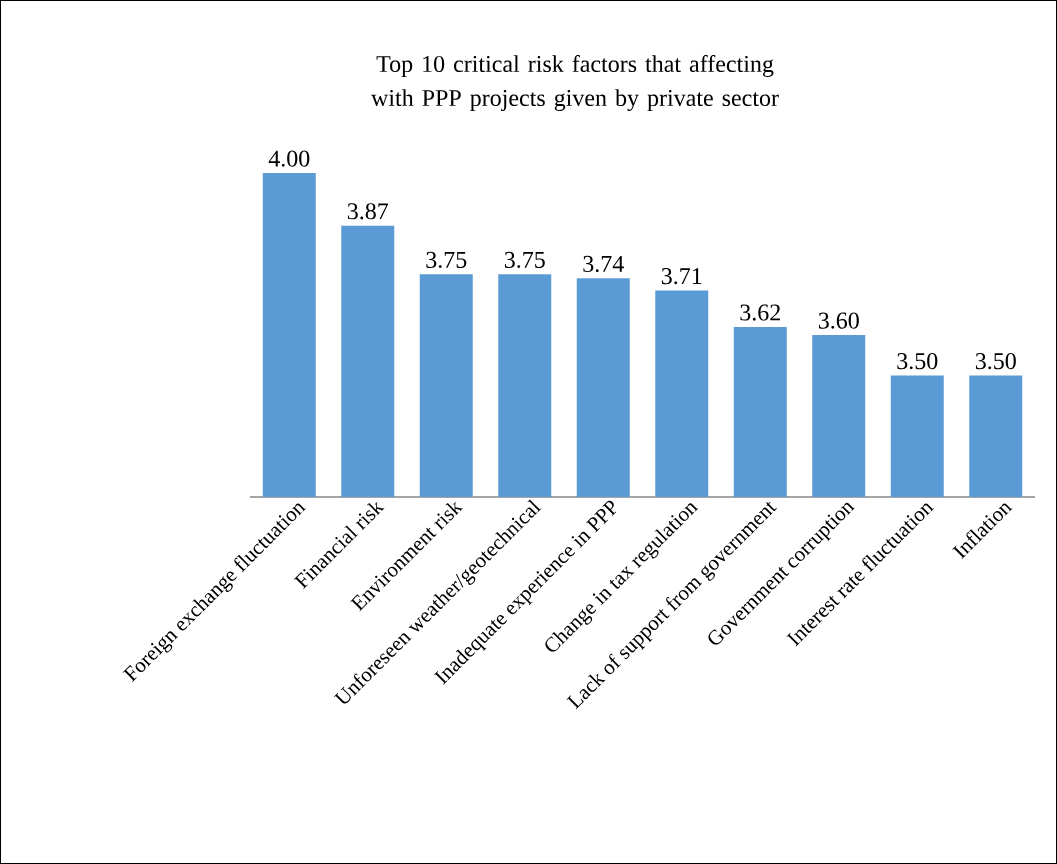  Describe the element at coordinates (760, 312) in the screenshot. I see `data-label: 3.62` at that location.